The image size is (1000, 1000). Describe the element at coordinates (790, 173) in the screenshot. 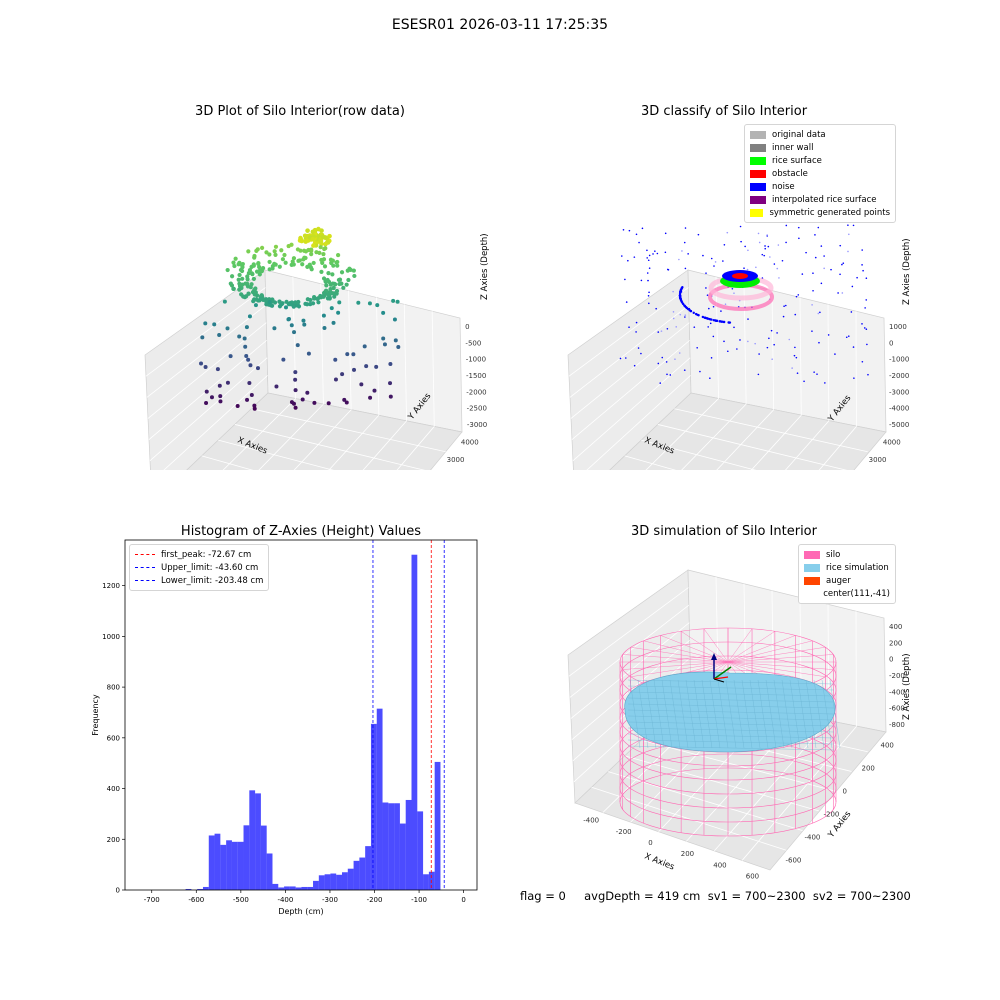

I see `legend-label: obstacle` at that location.